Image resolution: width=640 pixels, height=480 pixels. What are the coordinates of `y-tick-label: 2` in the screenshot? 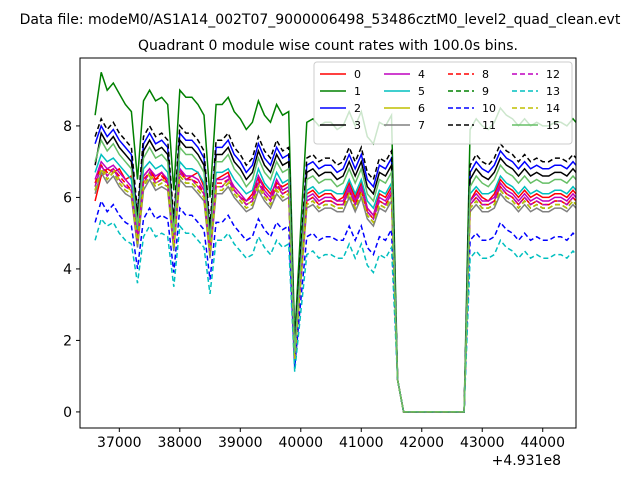 It's located at (67, 341).